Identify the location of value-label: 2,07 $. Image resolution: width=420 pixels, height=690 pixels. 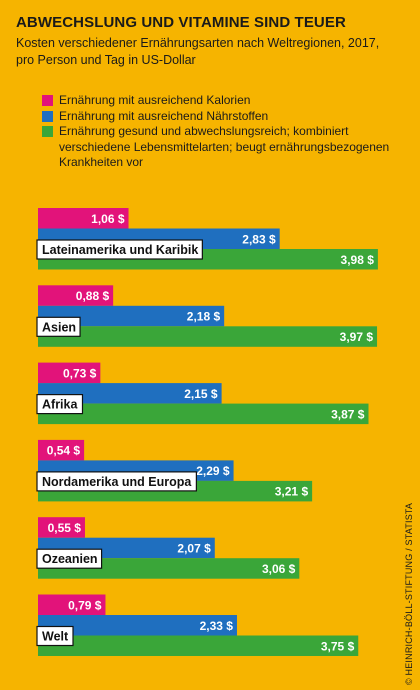
(194, 548).